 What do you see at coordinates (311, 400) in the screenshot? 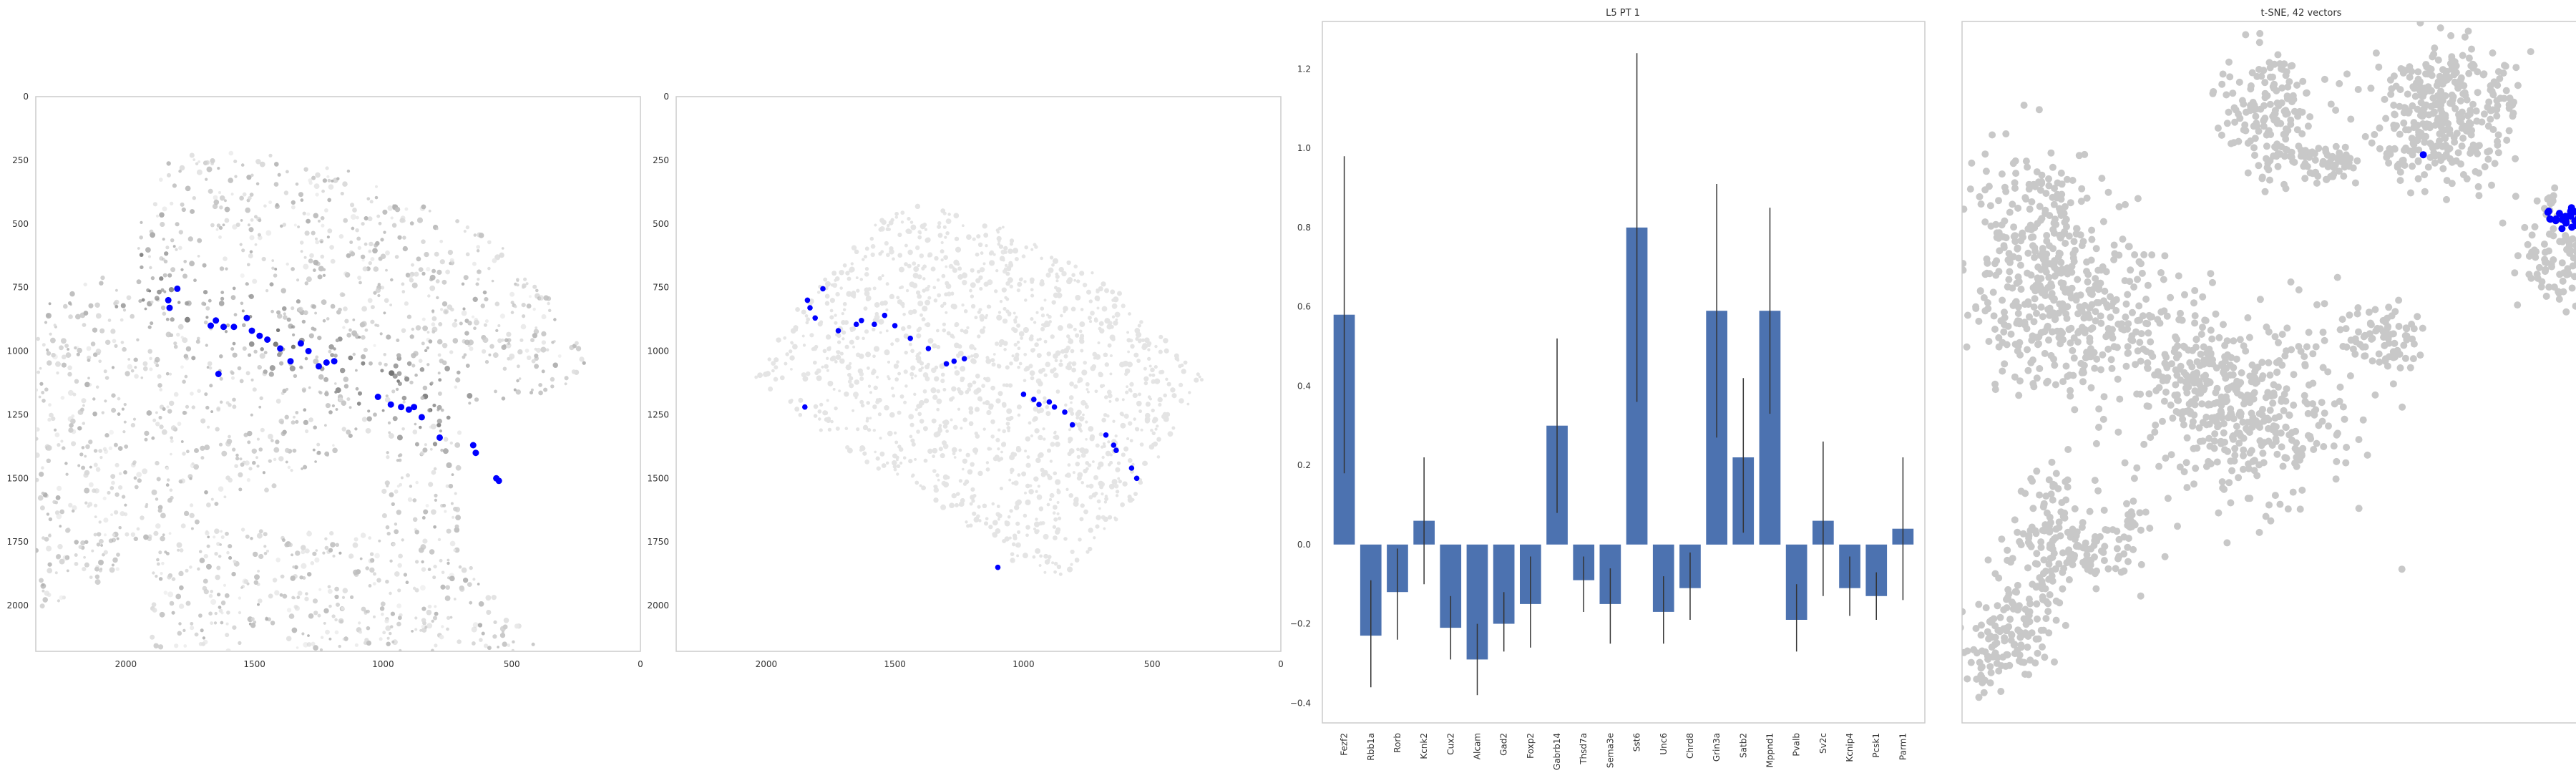
I see `panel-1-background-cells` at bounding box center [311, 400].